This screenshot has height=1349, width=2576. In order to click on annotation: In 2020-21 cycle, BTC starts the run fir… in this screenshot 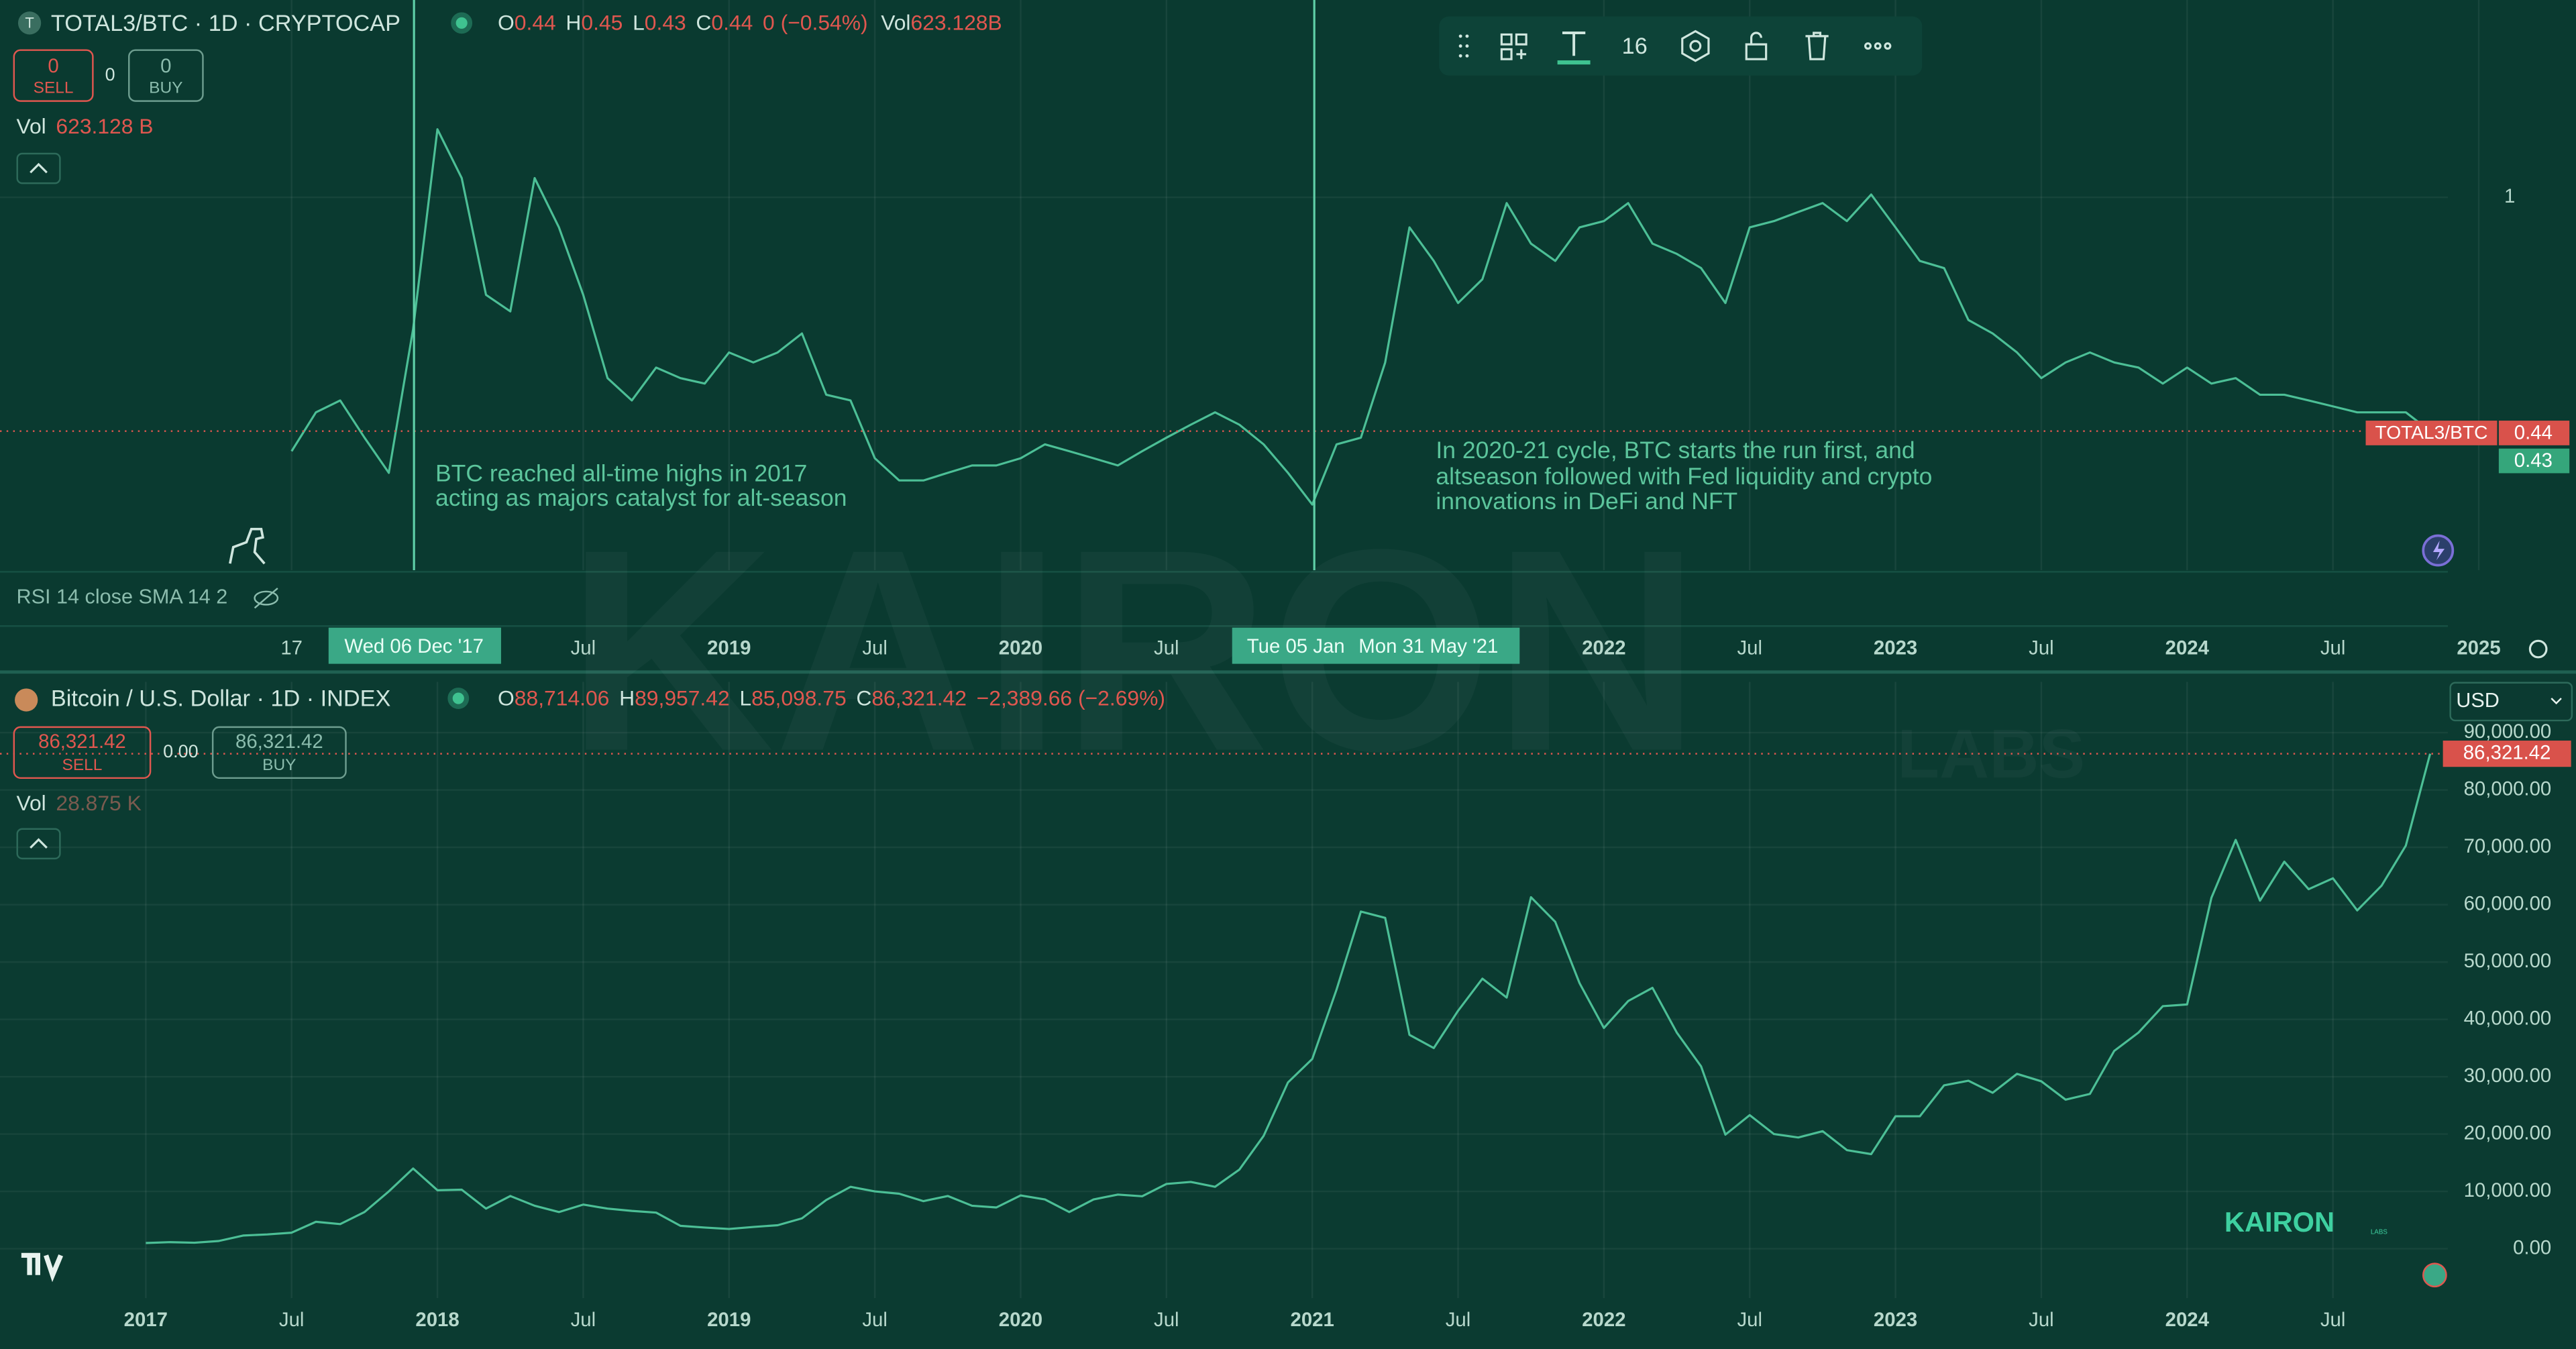, I will do `click(1675, 451)`.